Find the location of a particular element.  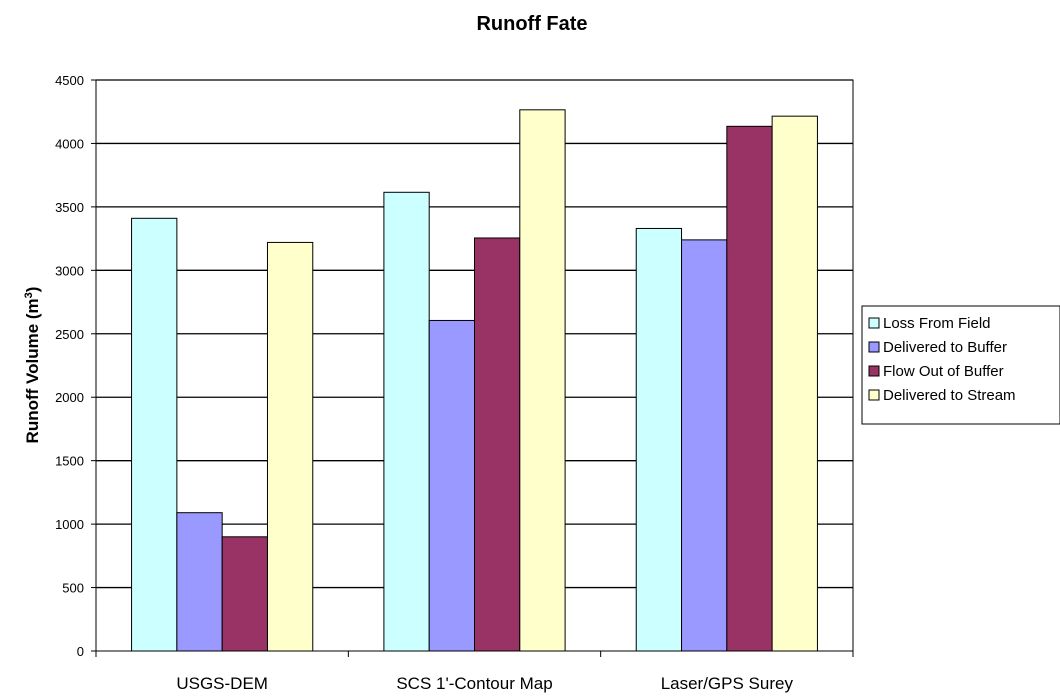

y-axis-label-main: Runoff Volume (m is located at coordinates (32, 370).